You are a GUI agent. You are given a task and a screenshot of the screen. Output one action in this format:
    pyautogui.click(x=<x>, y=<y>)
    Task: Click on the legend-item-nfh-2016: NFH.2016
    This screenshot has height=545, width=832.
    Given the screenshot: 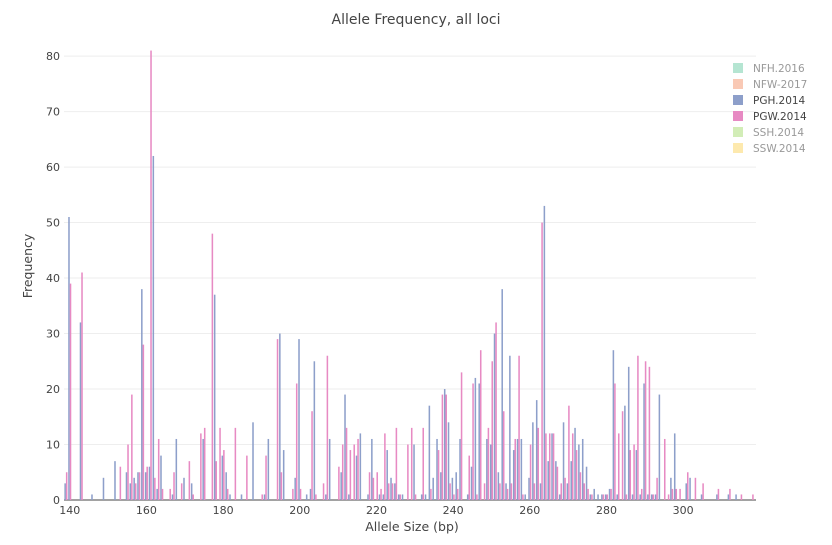 What is the action you would take?
    pyautogui.click(x=769, y=69)
    